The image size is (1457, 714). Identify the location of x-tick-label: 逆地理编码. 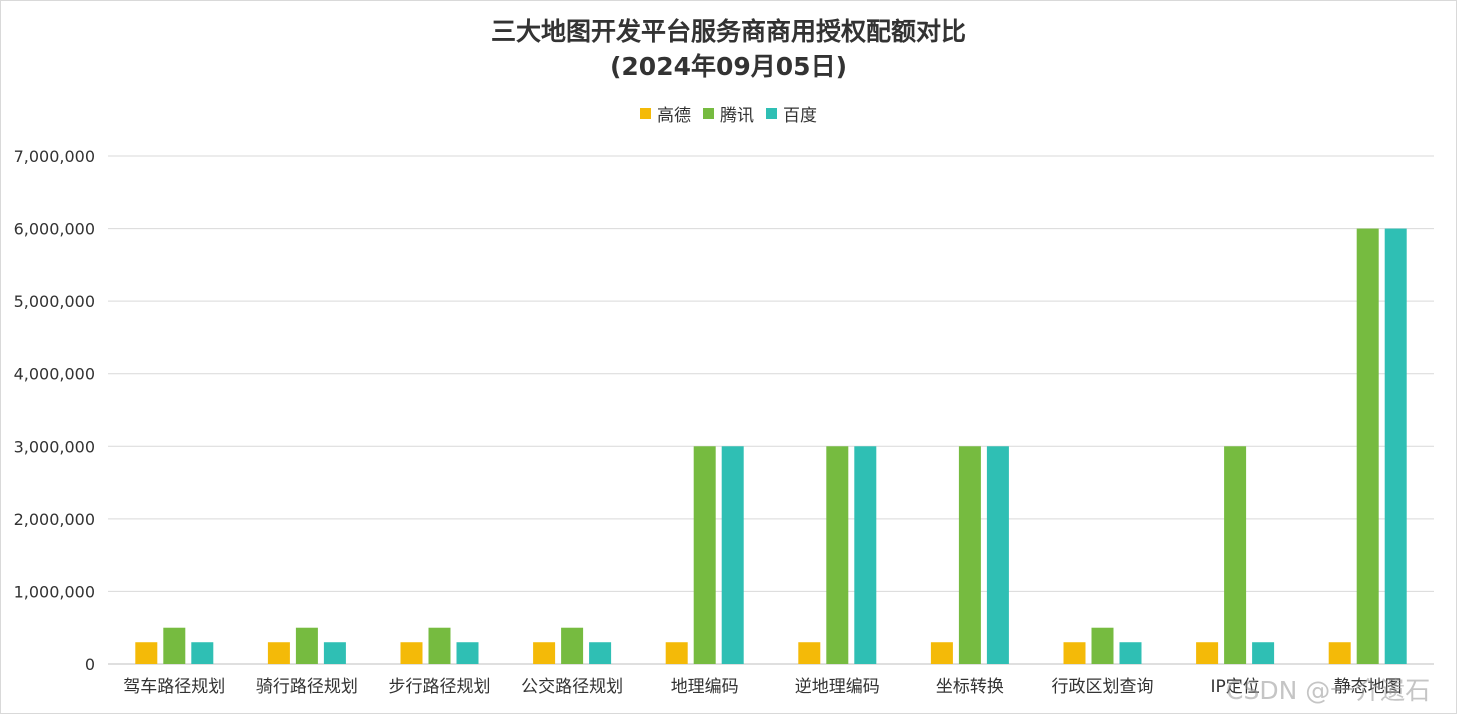
(837, 687).